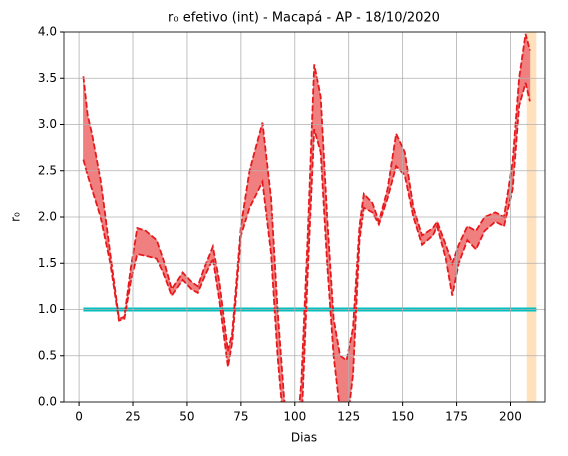 This screenshot has width=568, height=456. I want to click on x-tick-label: 125, so click(348, 417).